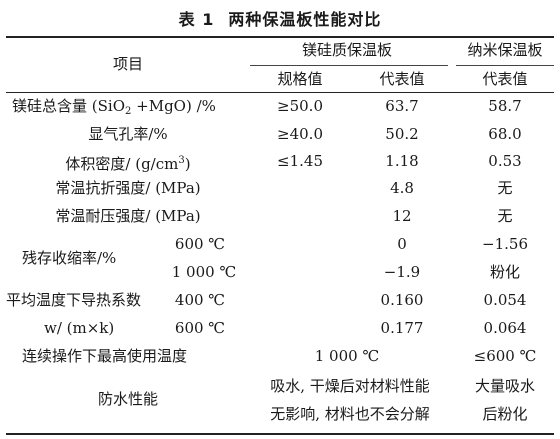 The width and height of the screenshot is (560, 439). I want to click on cell-density-mgsi: 1.18, so click(402, 161).